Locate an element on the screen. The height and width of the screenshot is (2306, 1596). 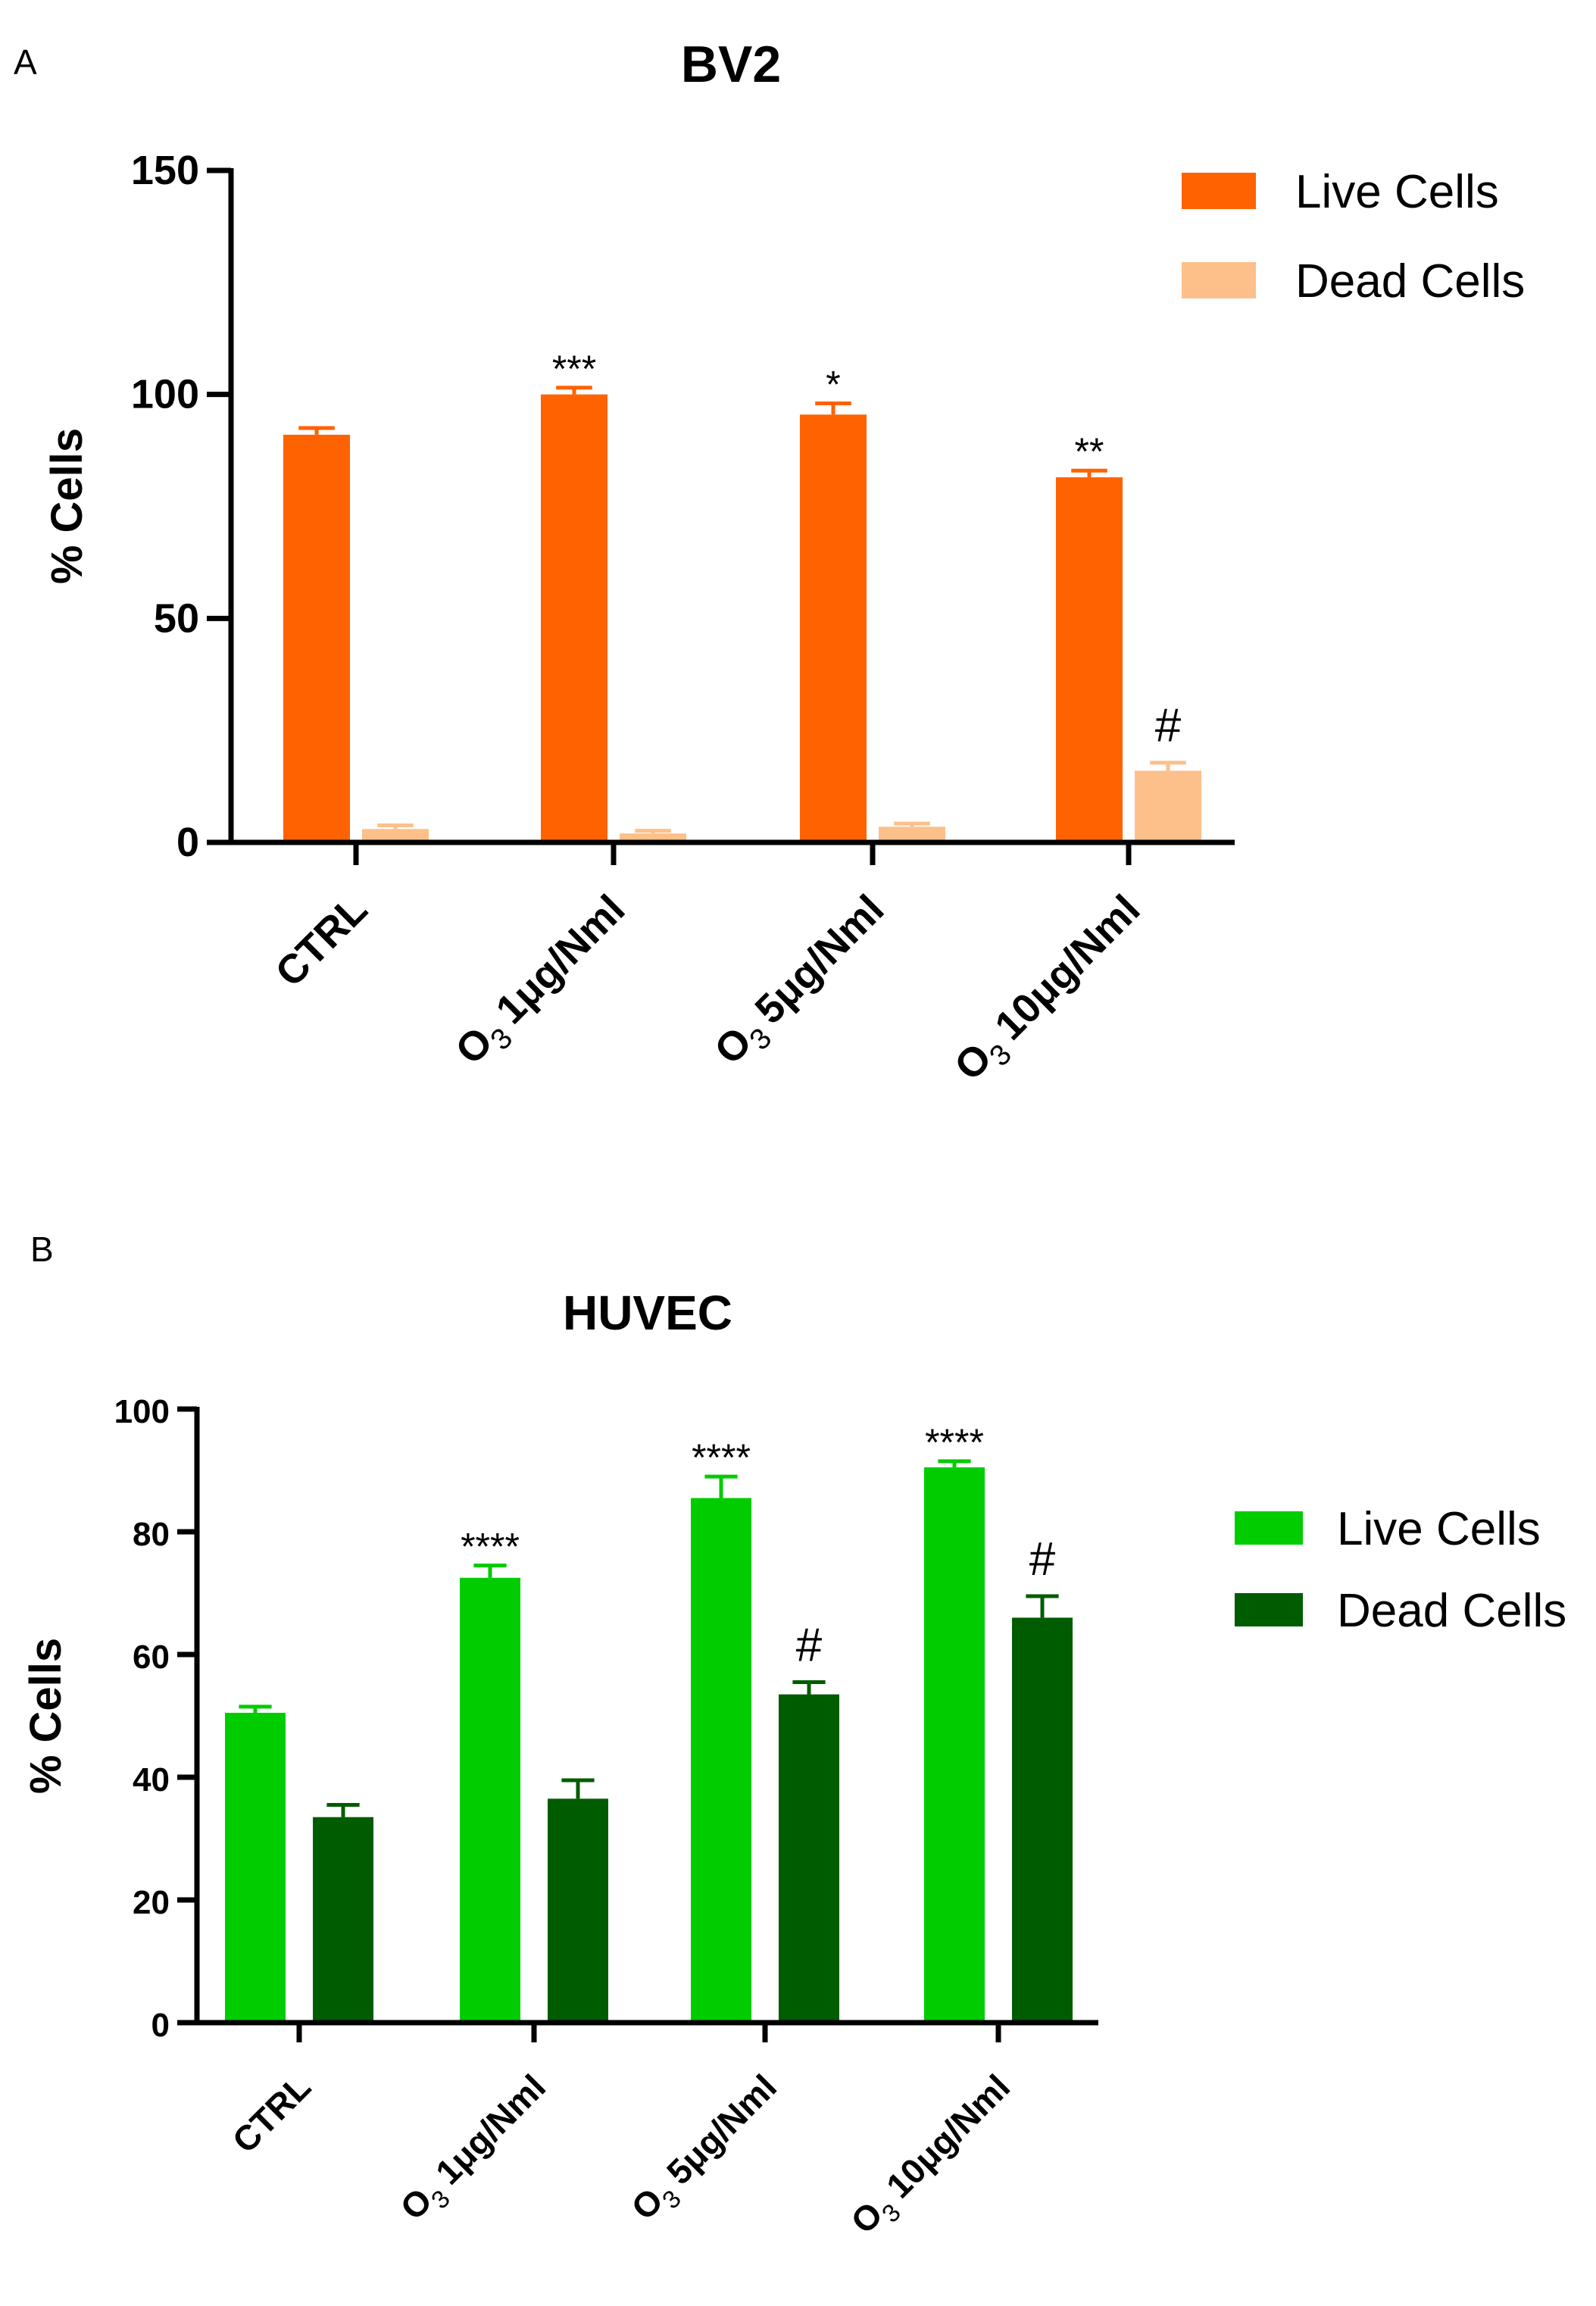
y-tick-label: 60 is located at coordinates (151, 1657).